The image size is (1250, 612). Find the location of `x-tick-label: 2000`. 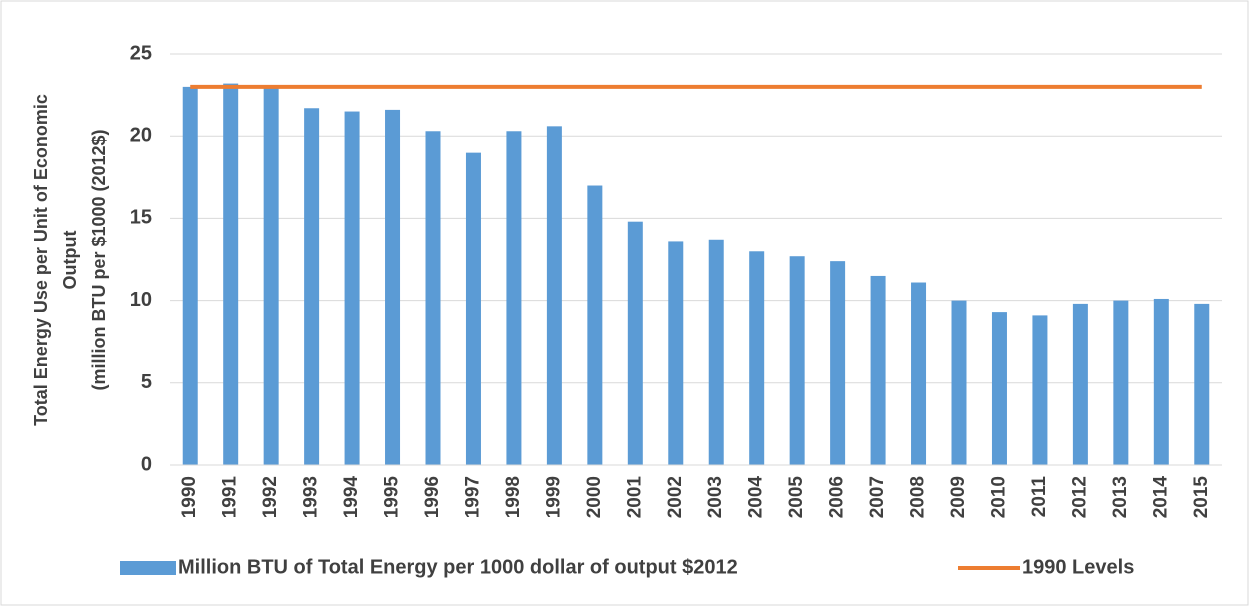

x-tick-label: 2000 is located at coordinates (594, 497).